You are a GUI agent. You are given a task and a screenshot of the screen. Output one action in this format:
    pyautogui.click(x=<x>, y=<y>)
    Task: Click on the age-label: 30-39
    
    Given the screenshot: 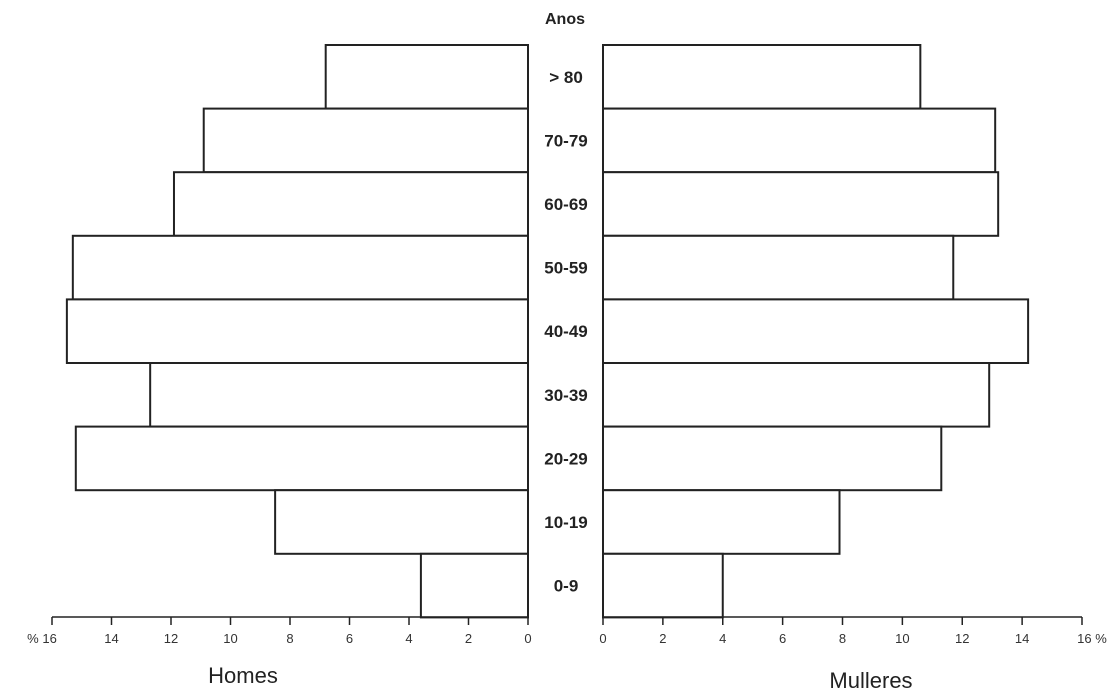 What is the action you would take?
    pyautogui.click(x=565, y=395)
    